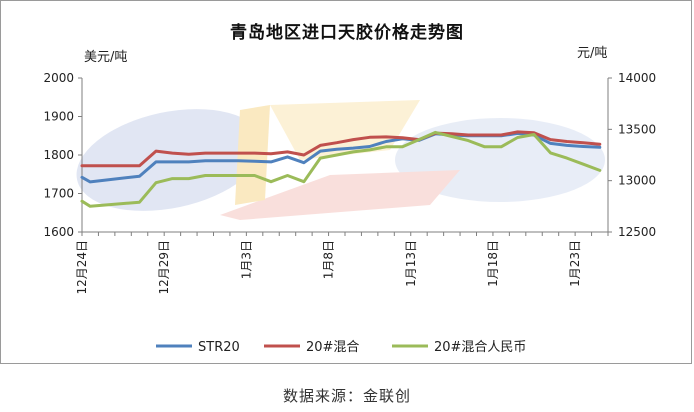  Describe the element at coordinates (480, 347) in the screenshot. I see `legend-label: 20#混合人民币` at that location.